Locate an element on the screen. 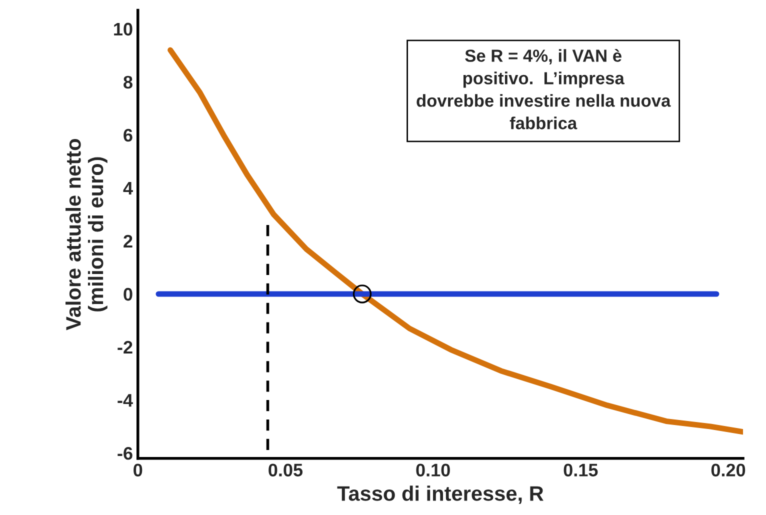 This screenshot has width=766, height=515. x-axis-title: Tasso di interesse, R is located at coordinates (440, 495).